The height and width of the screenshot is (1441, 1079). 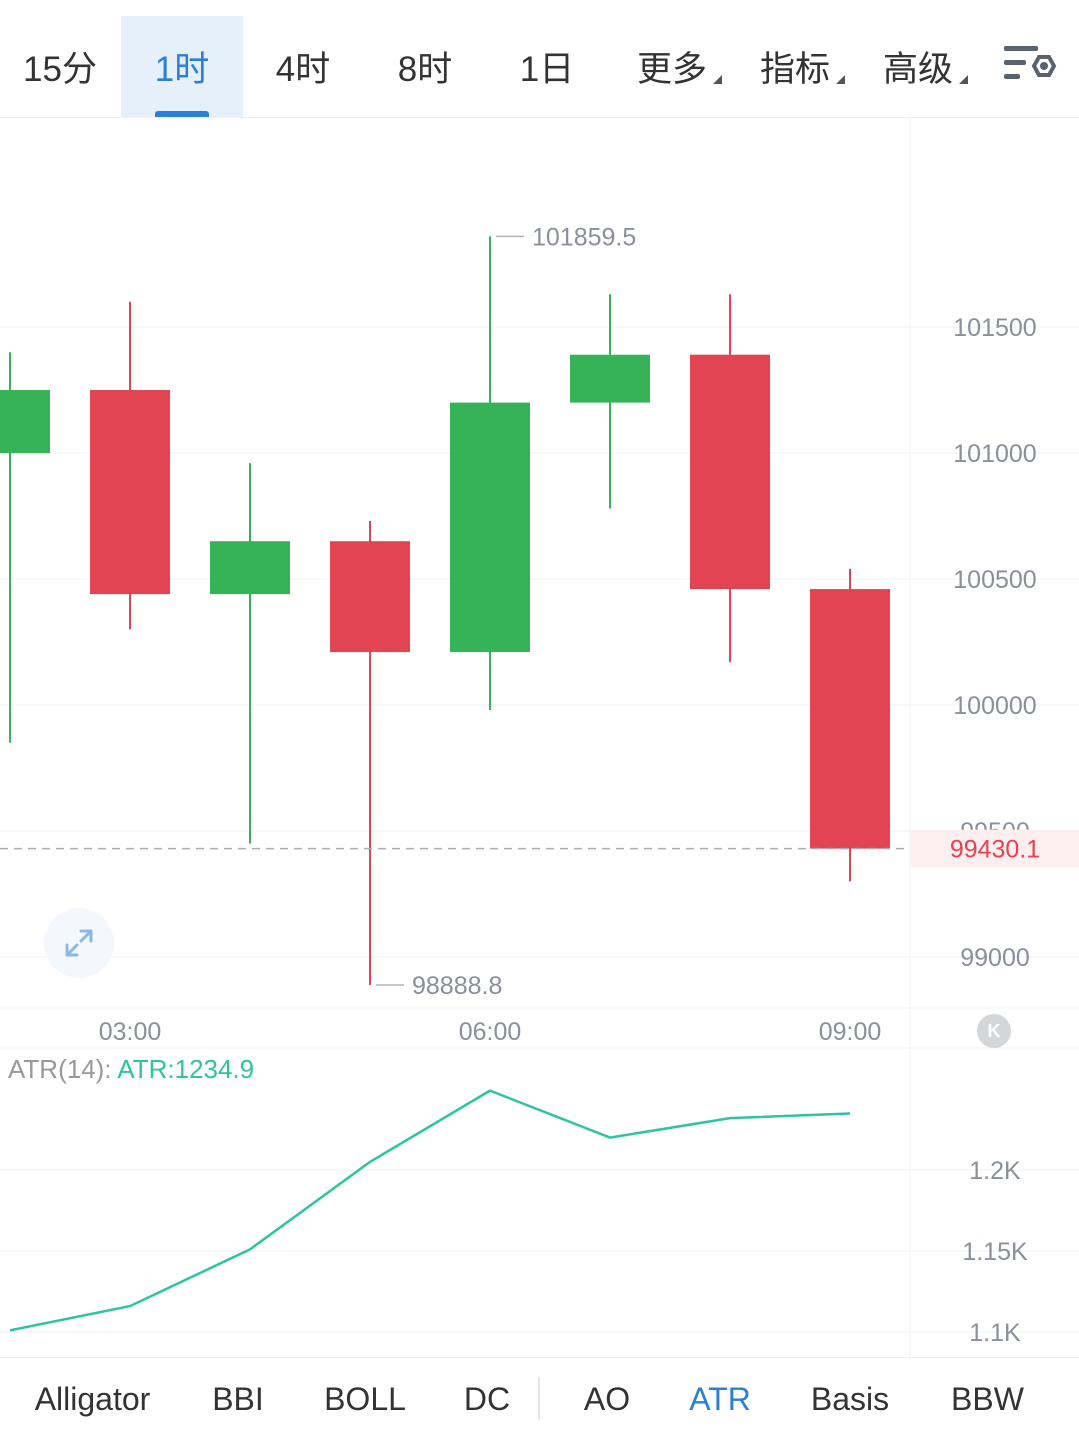 I want to click on indicator-alligator: Alligator, so click(x=92, y=1399).